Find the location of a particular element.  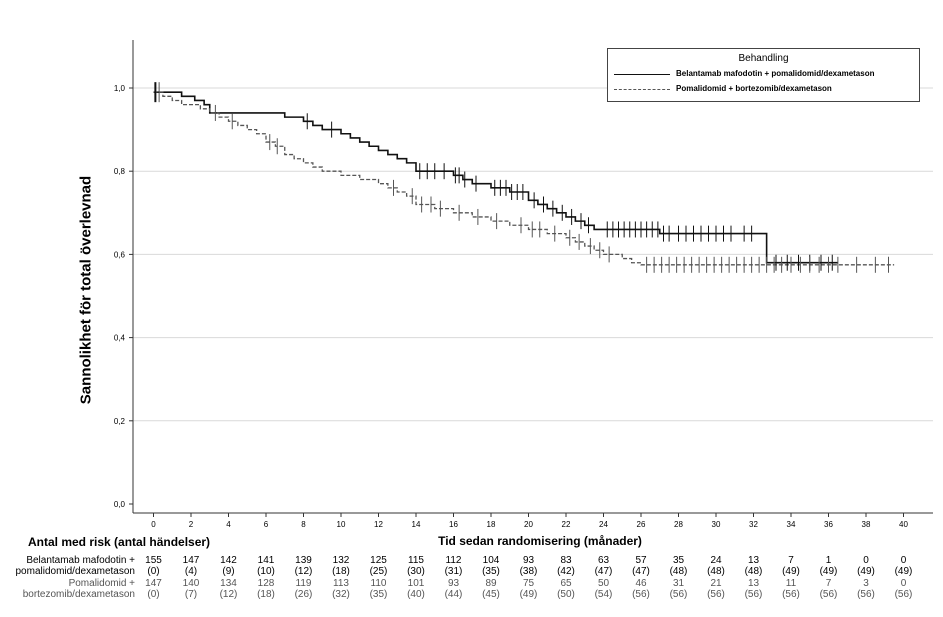

risk-cell-belantamab-events: (38) is located at coordinates (528, 571).